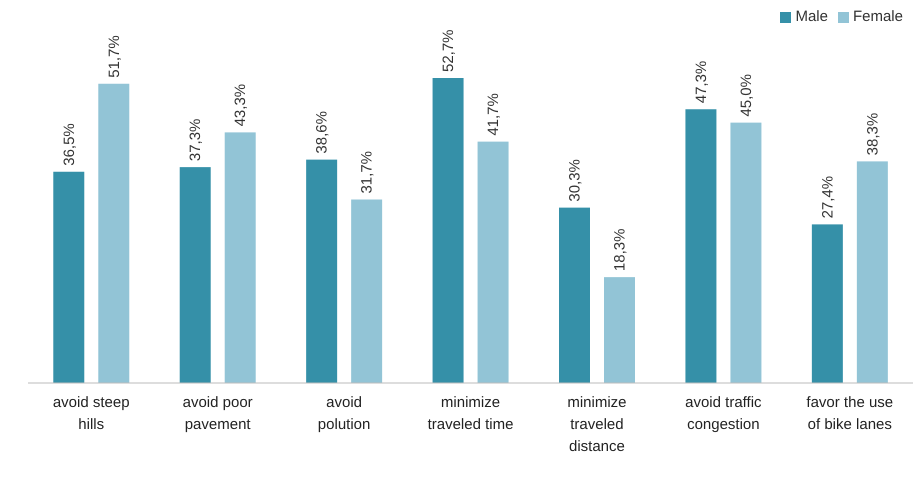 This screenshot has height=479, width=918. Describe the element at coordinates (322, 132) in the screenshot. I see `data-label: 38,6%` at that location.